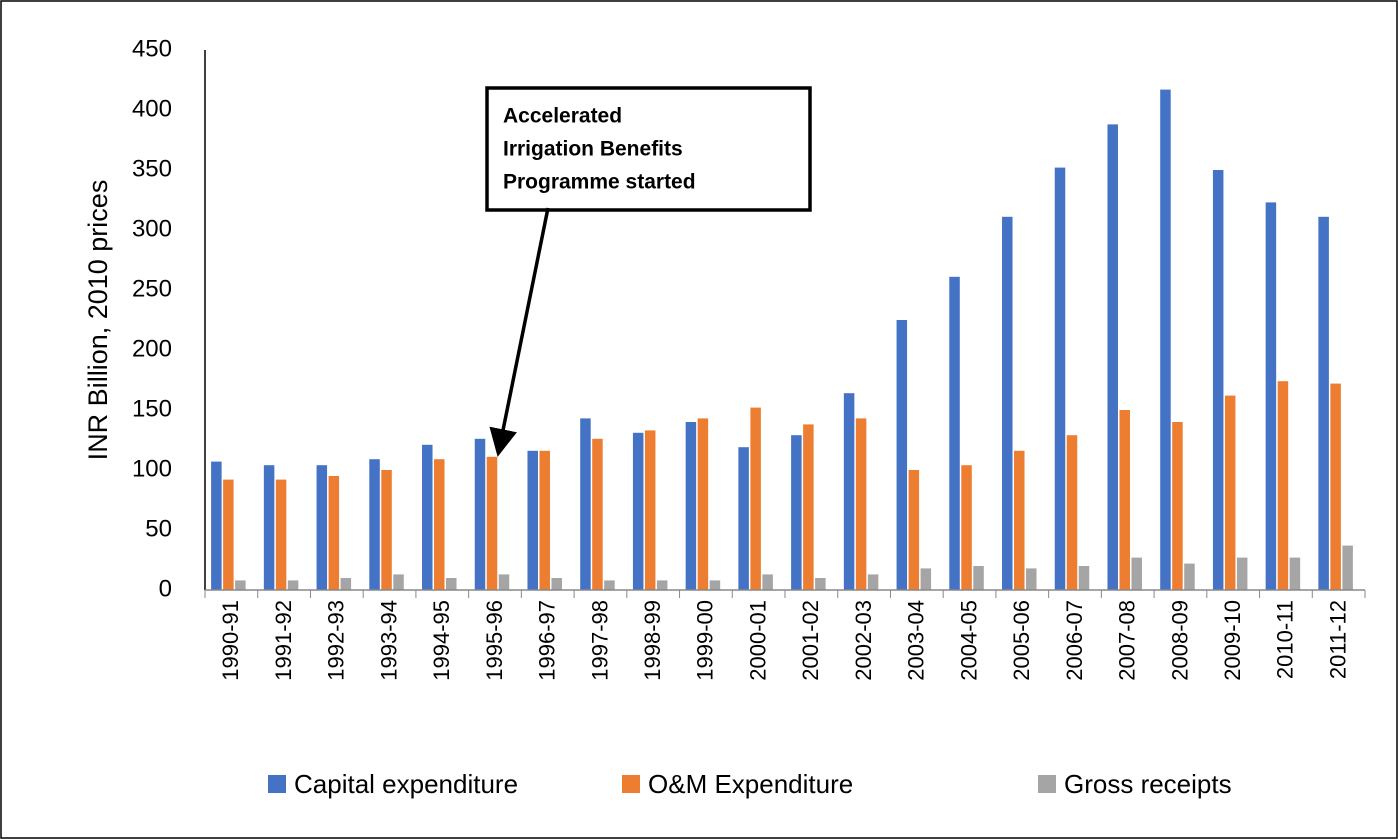 The width and height of the screenshot is (1398, 839). What do you see at coordinates (230, 640) in the screenshot?
I see `x-tick-label: 1990-91` at bounding box center [230, 640].